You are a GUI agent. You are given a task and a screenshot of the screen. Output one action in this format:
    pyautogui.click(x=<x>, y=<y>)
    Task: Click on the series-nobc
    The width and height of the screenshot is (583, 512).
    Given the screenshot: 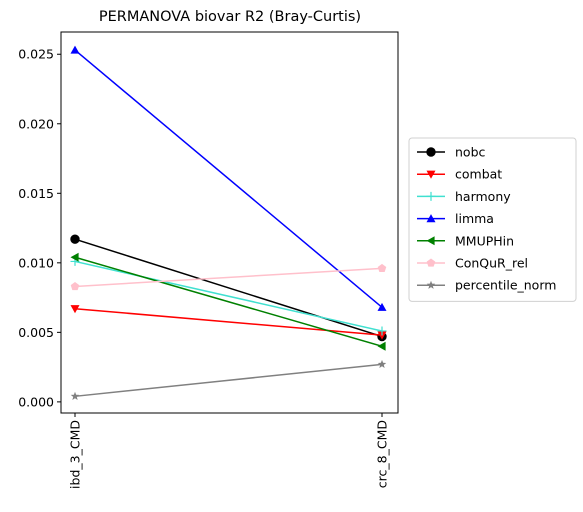 What is the action you would take?
    pyautogui.click(x=228, y=288)
    